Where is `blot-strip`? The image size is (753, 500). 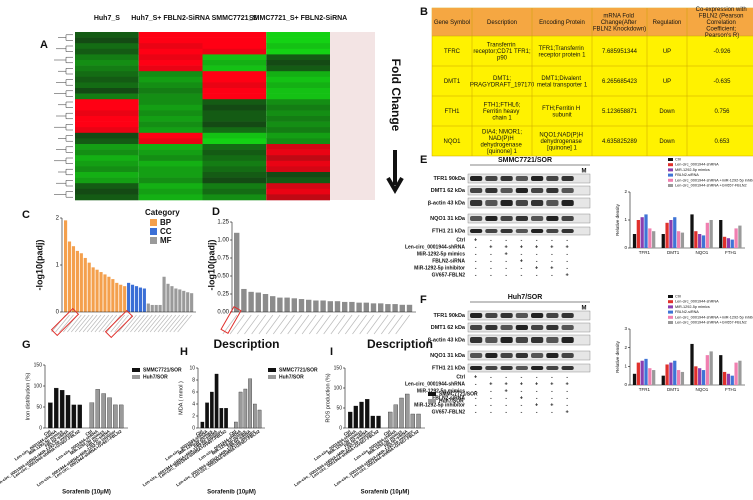
blot-strip is located at coordinates (529, 315).